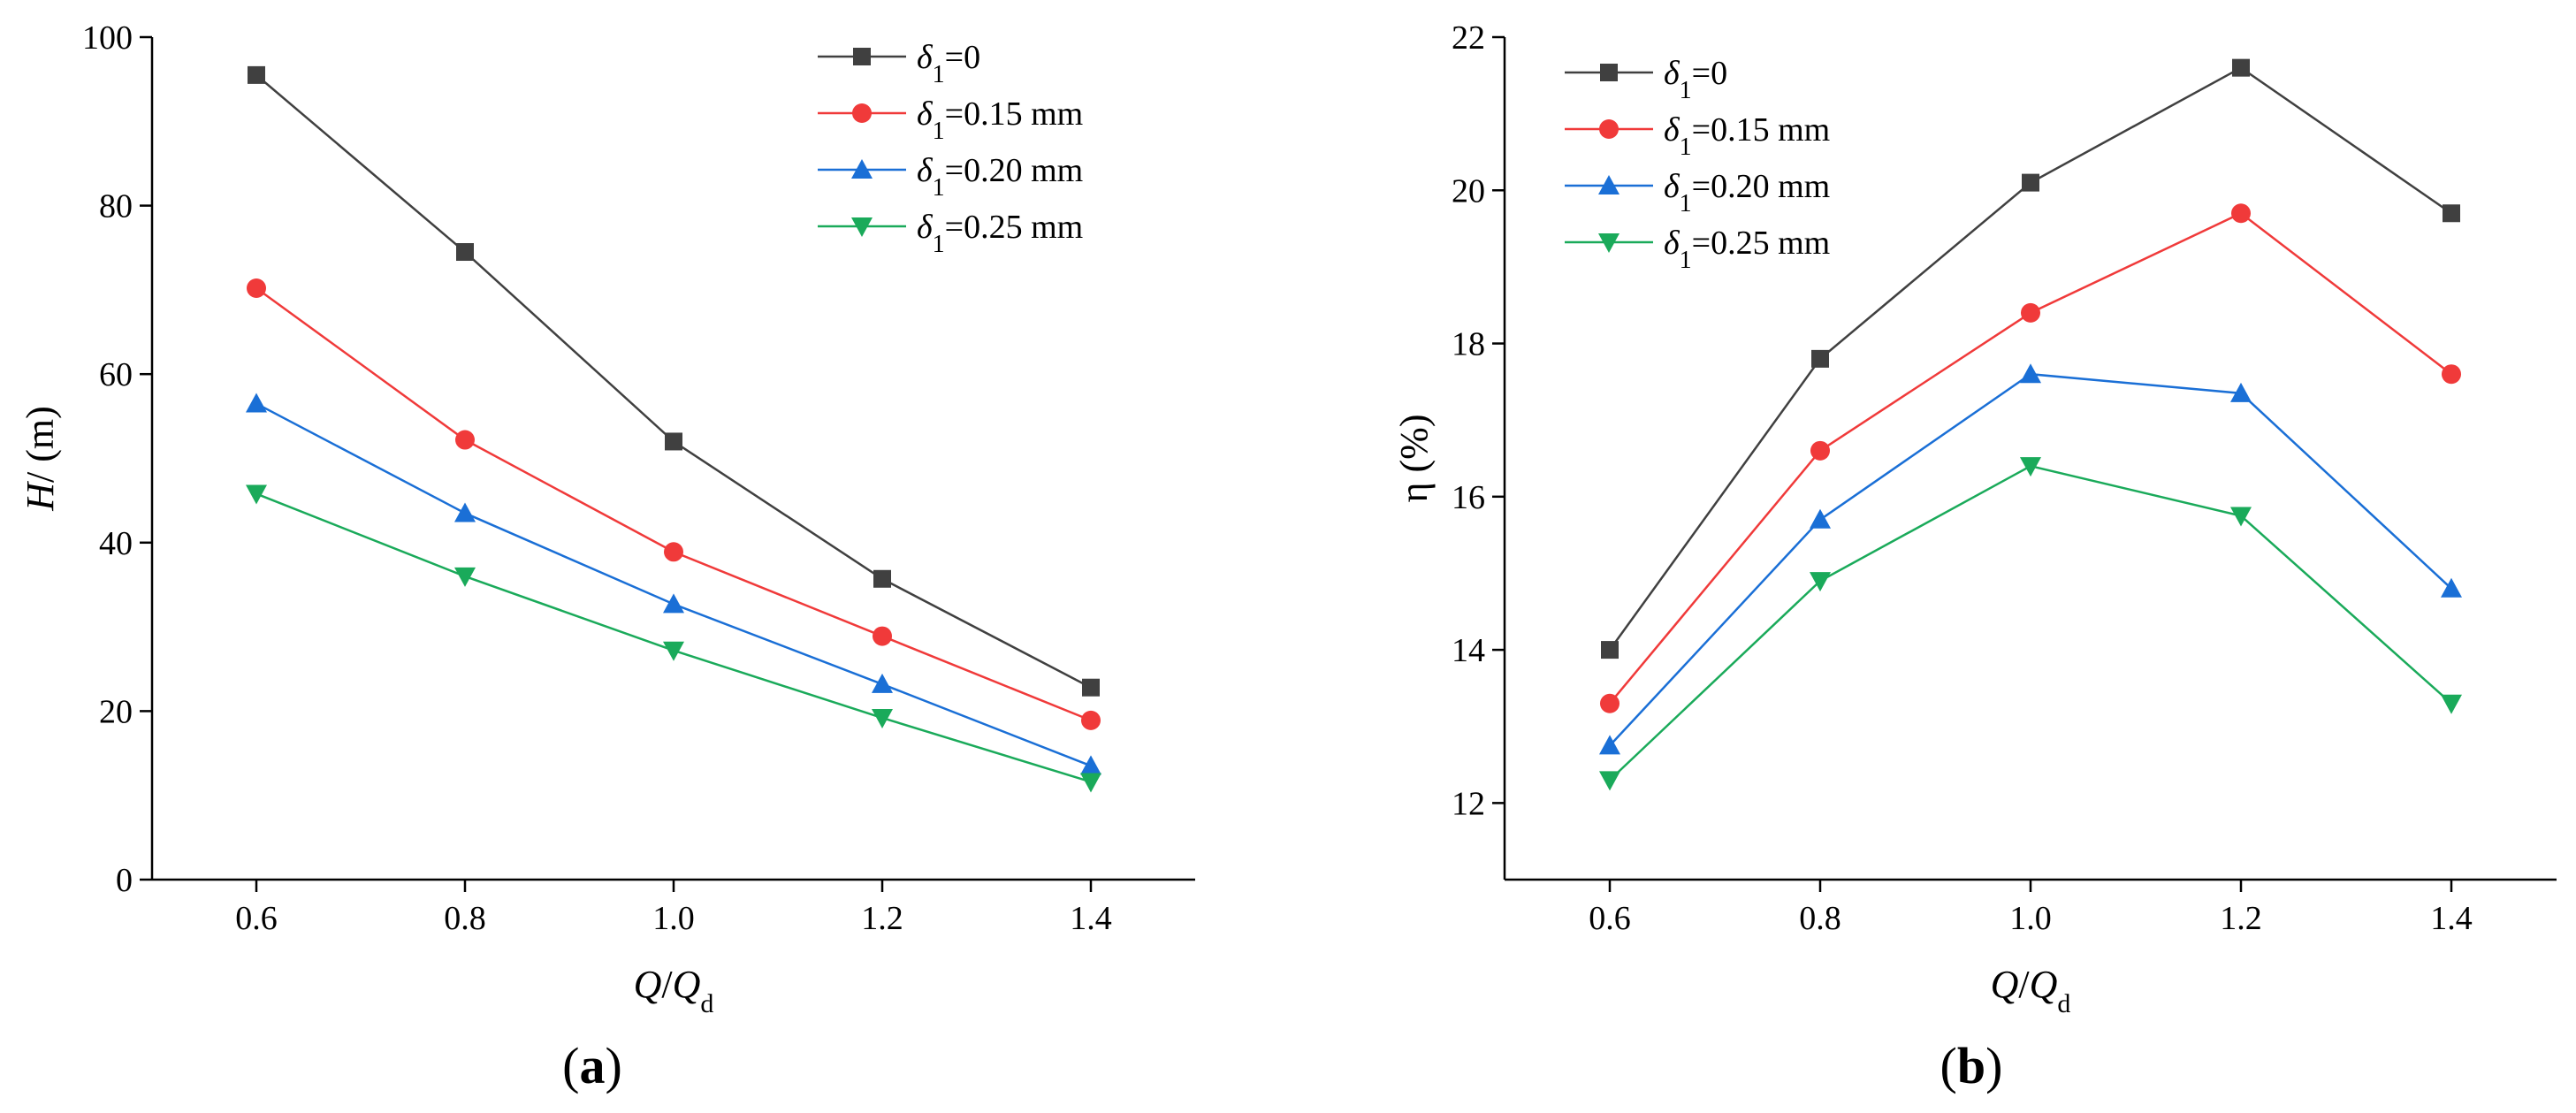 The height and width of the screenshot is (1113, 2576). What do you see at coordinates (1468, 498) in the screenshot?
I see `y-tick-label: 16` at bounding box center [1468, 498].